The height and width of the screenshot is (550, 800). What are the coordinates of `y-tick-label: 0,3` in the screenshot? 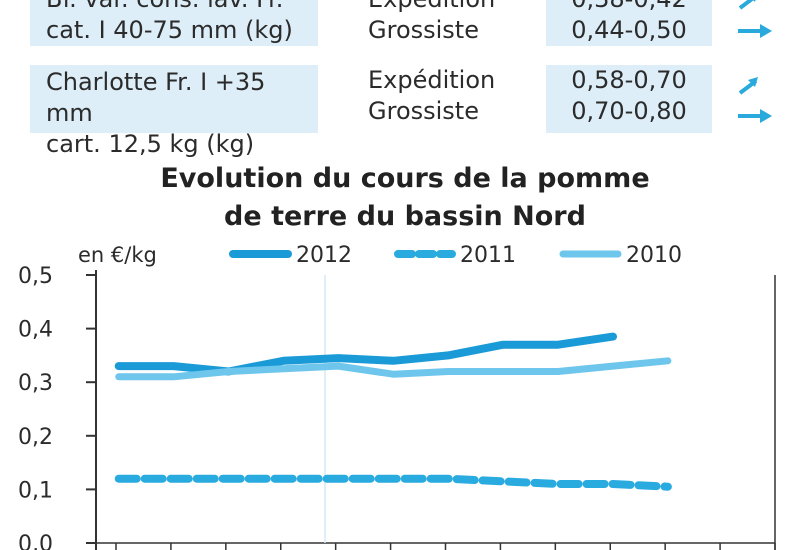 It's located at (35, 383).